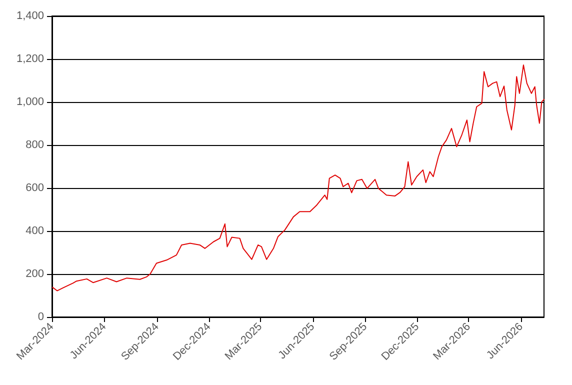  What do you see at coordinates (41, 317) in the screenshot?
I see `y-tick-label: 0` at bounding box center [41, 317].